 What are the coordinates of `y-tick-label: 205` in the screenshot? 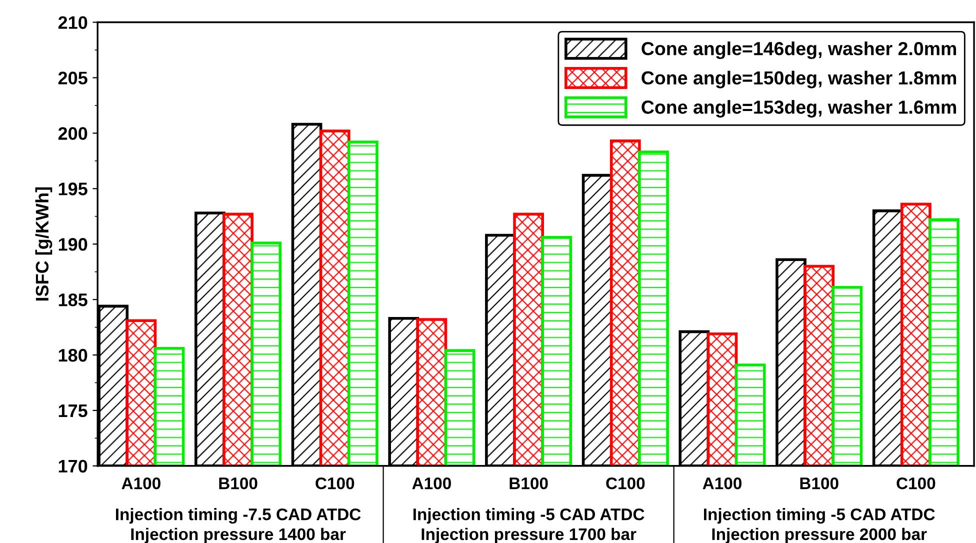 It's located at (73, 78).